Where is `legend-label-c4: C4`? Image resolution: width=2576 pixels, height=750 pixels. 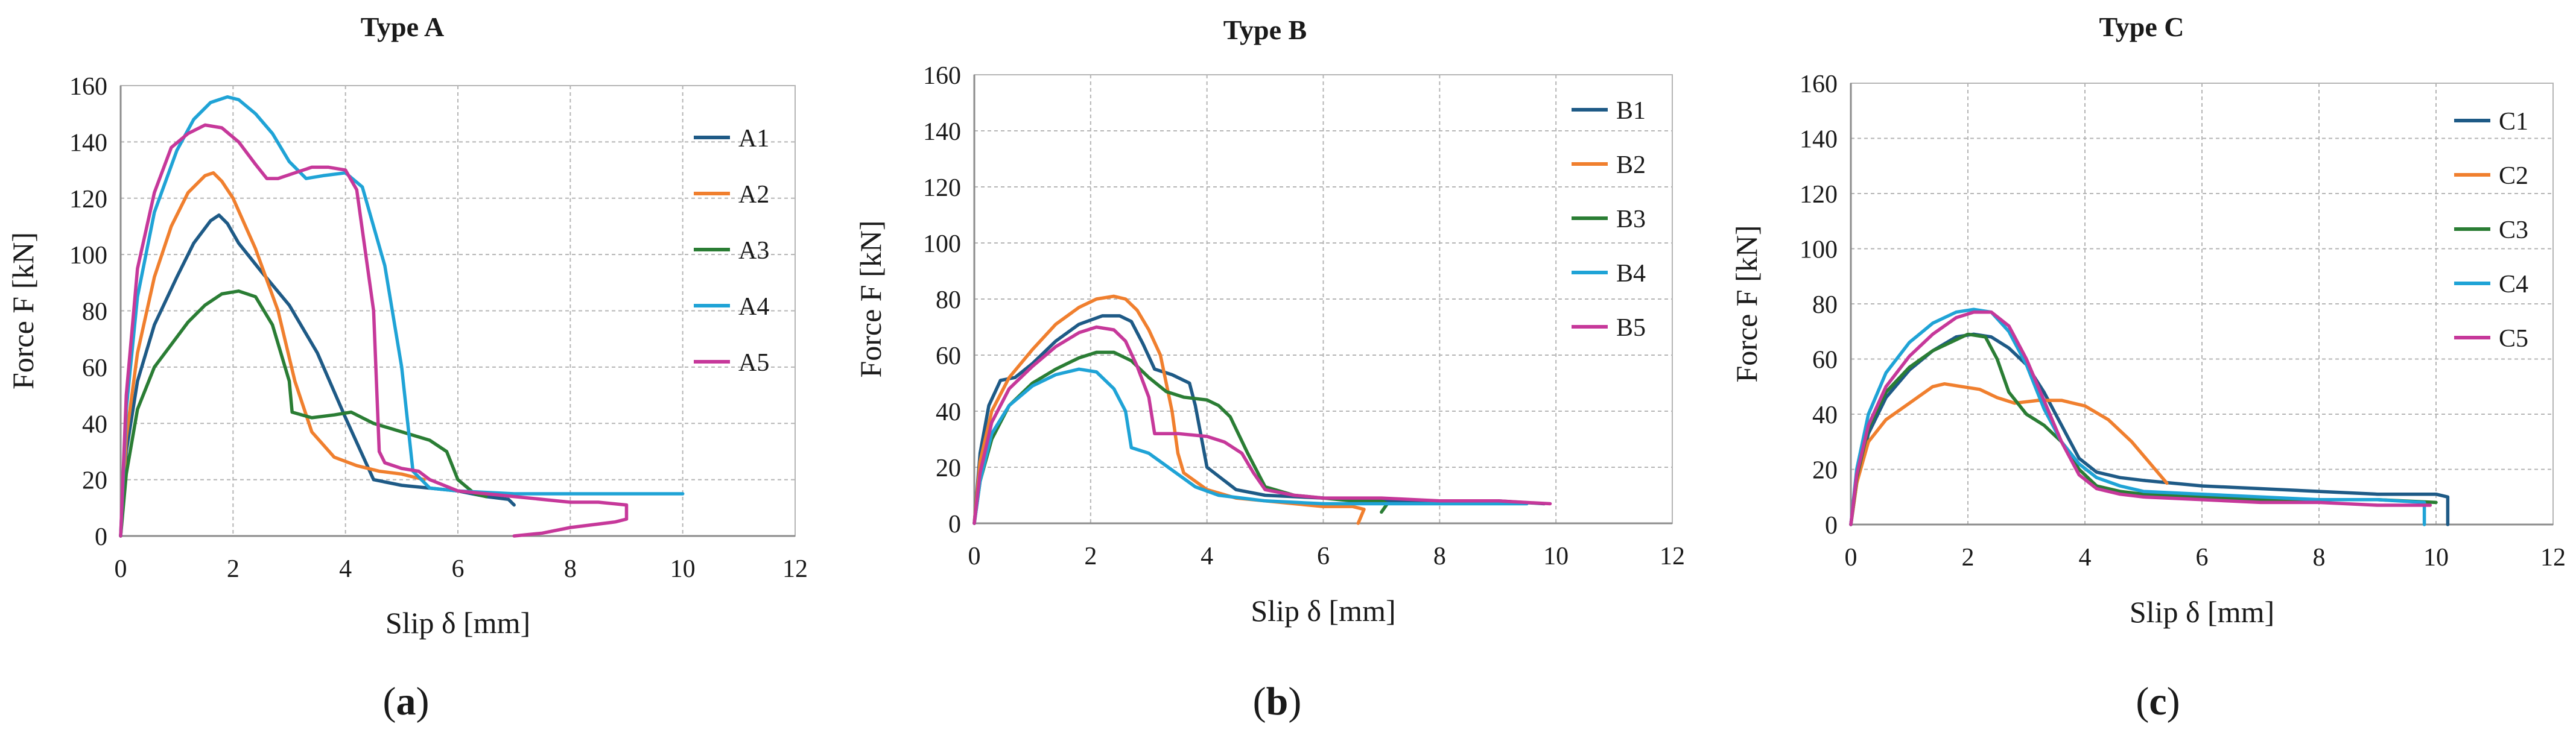 legend-label-c4: C4 is located at coordinates (2513, 284).